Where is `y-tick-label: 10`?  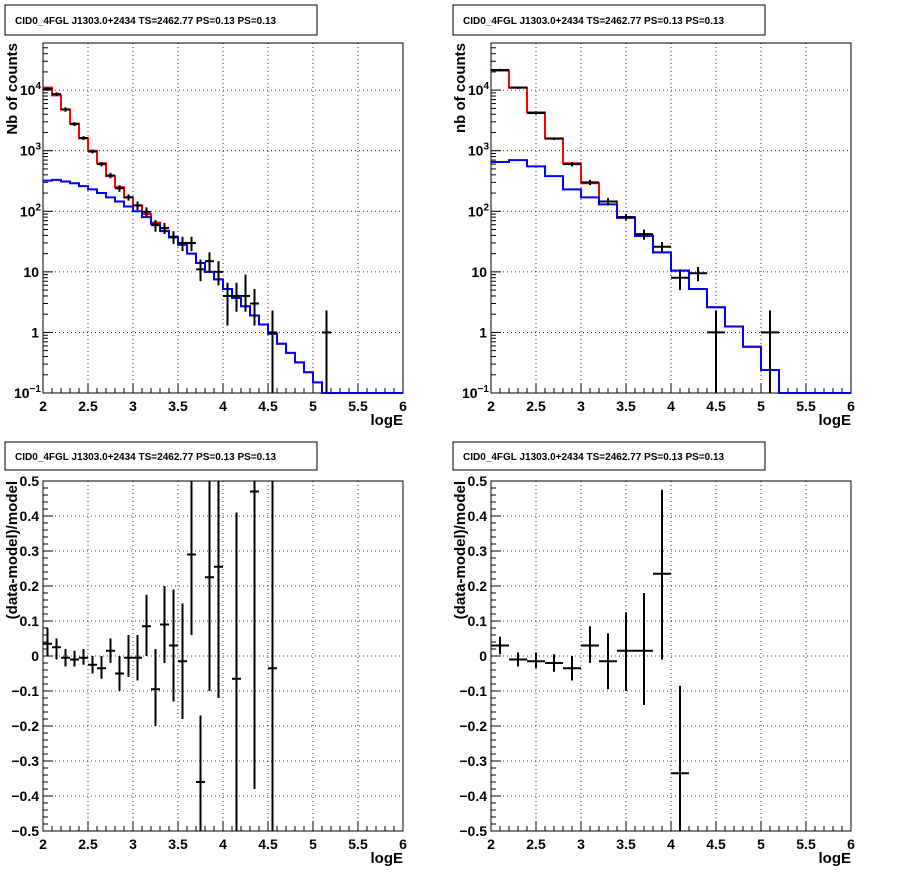
y-tick-label: 10 is located at coordinates (479, 272).